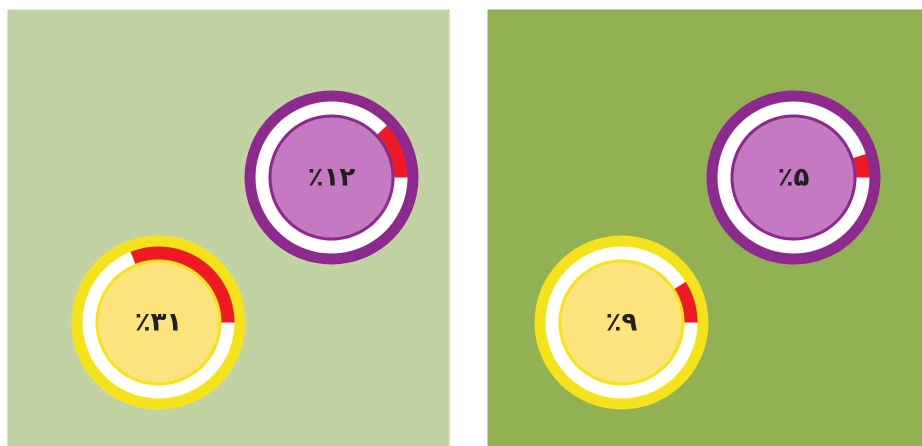  I want to click on text: ٪۹, so click(622, 323).